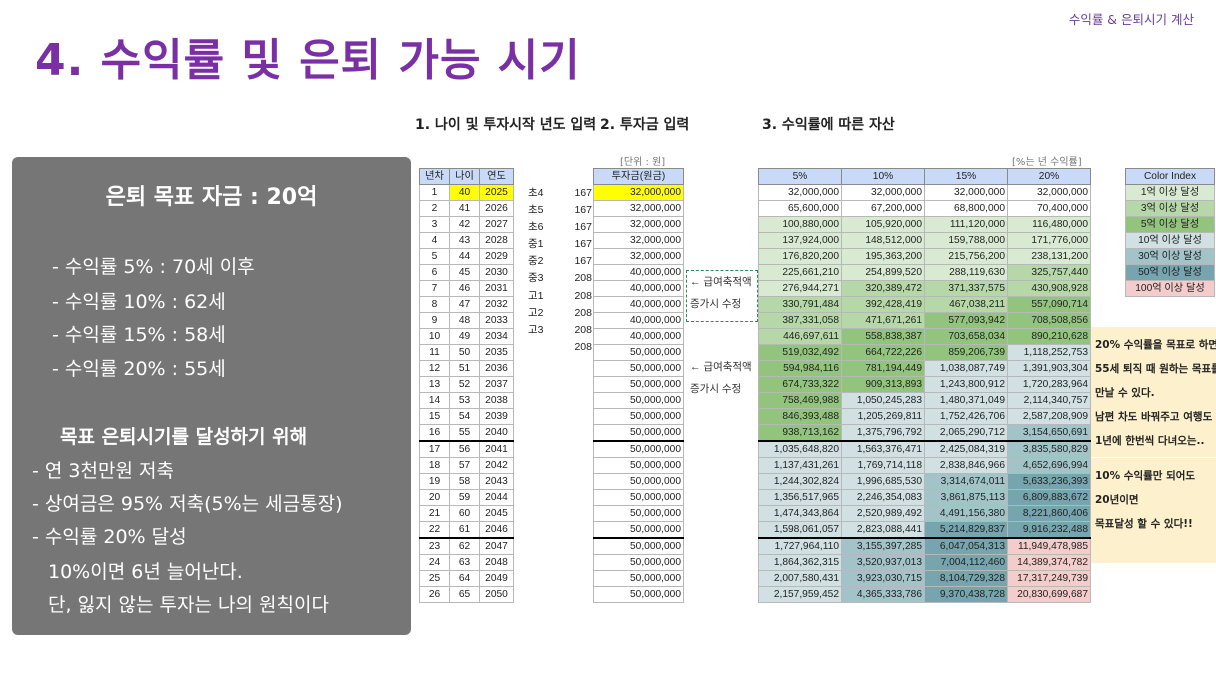  I want to click on section-header-3: 3. 수익률에 따른 자산, so click(828, 125).